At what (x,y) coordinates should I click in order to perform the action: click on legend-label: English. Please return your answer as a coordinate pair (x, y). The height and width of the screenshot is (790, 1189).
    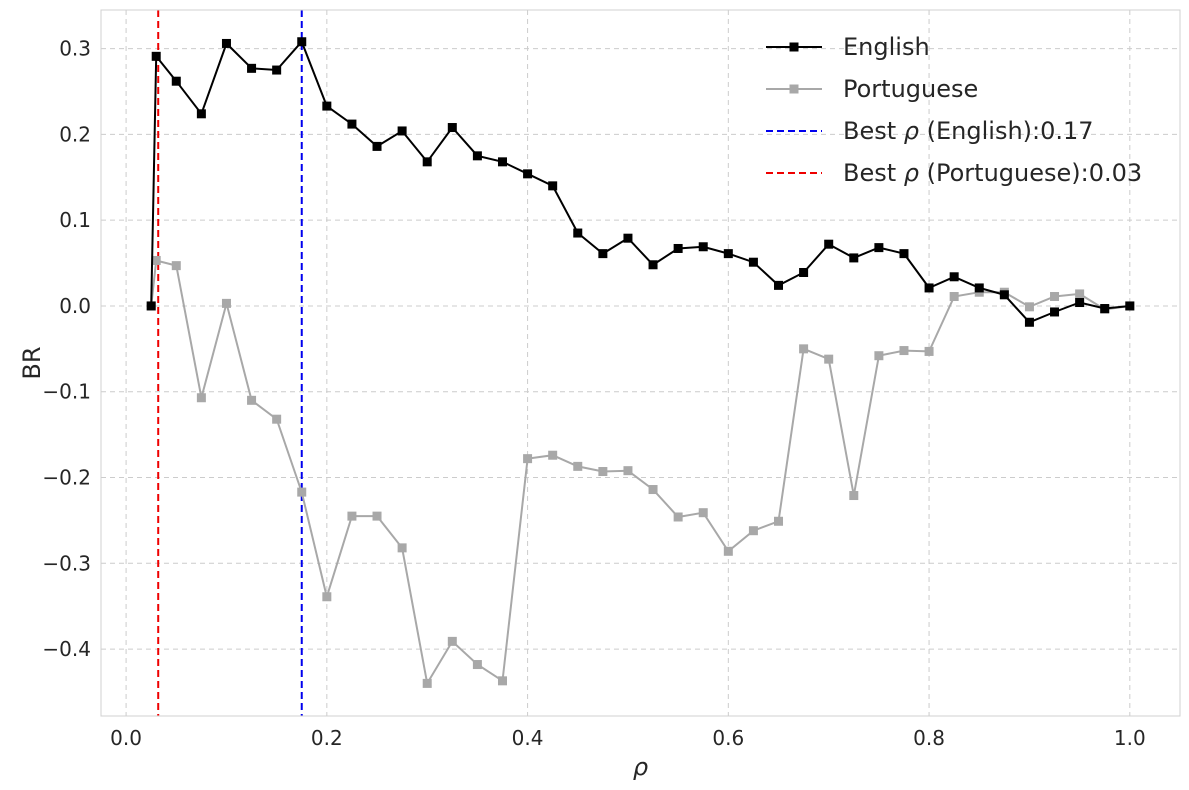
    Looking at the image, I should click on (886, 47).